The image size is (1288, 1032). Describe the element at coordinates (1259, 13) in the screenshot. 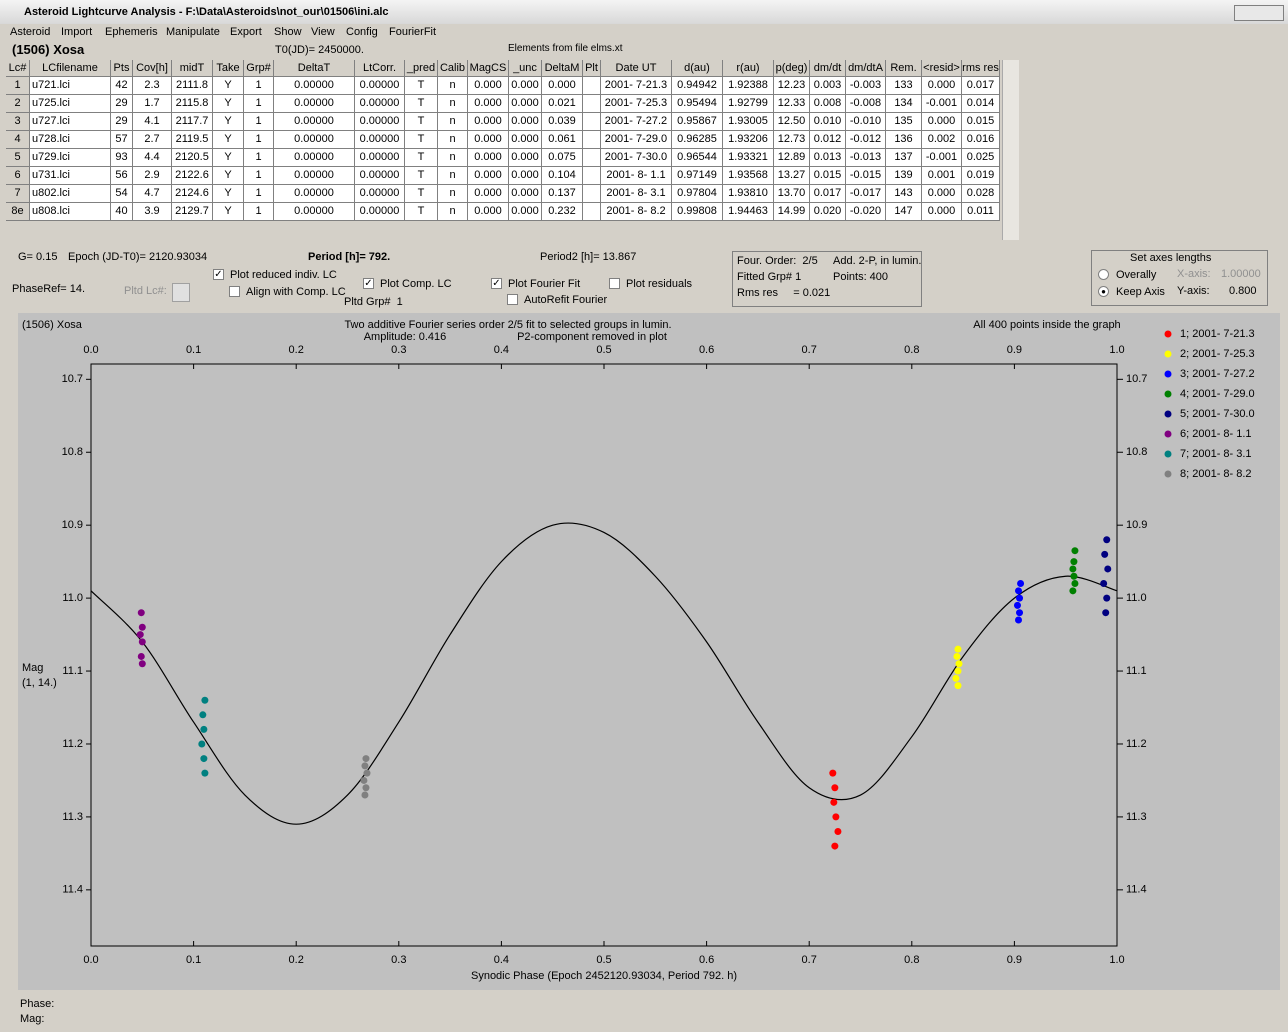

I see `title-buttons` at that location.